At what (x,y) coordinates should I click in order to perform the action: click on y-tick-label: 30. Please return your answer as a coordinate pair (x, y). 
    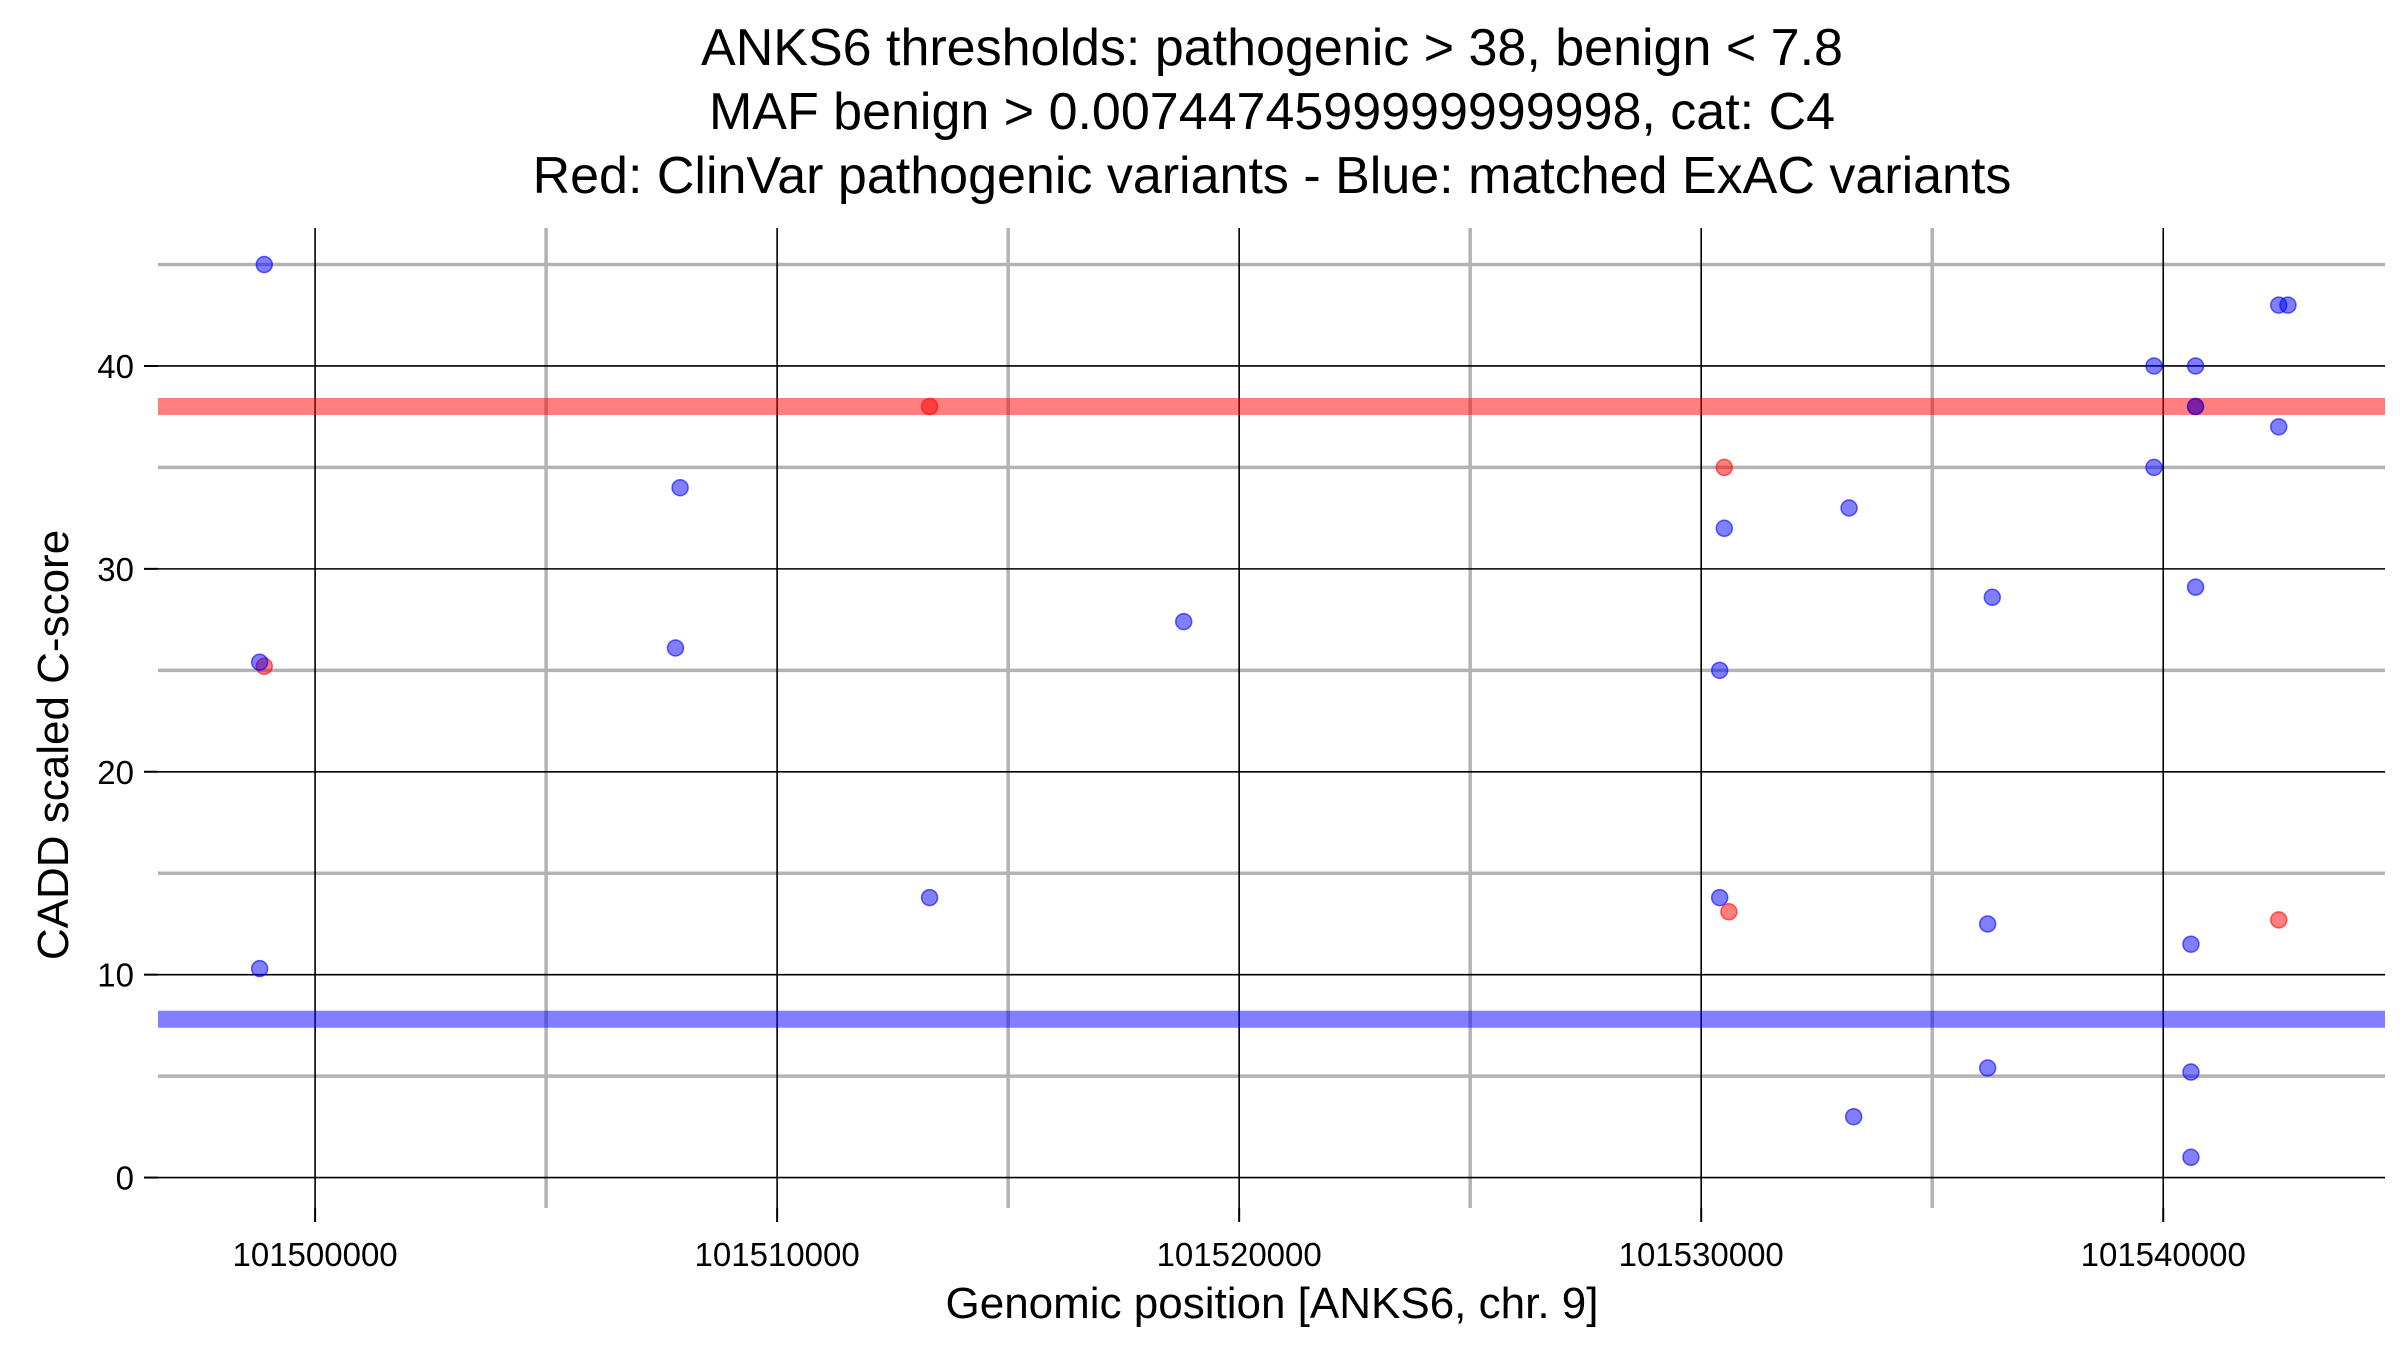
    Looking at the image, I should click on (115, 569).